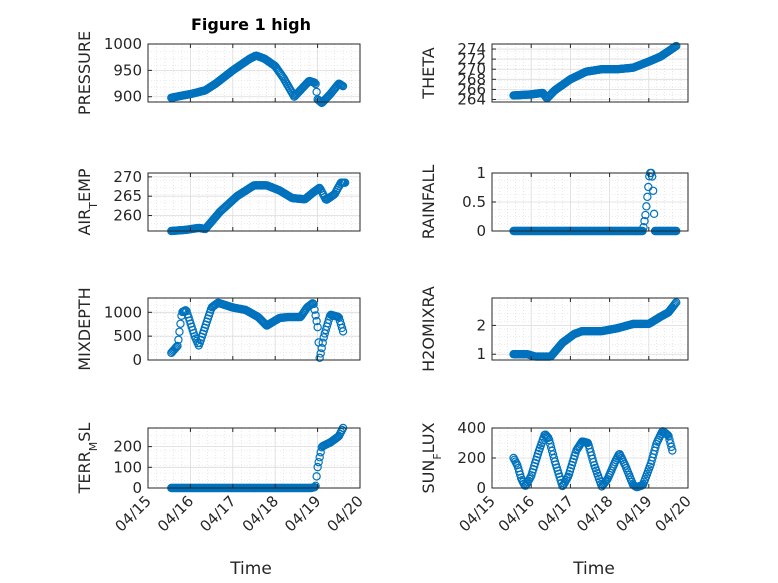  Describe the element at coordinates (428, 329) in the screenshot. I see `y-axis-label: H2OMIXRA` at that location.